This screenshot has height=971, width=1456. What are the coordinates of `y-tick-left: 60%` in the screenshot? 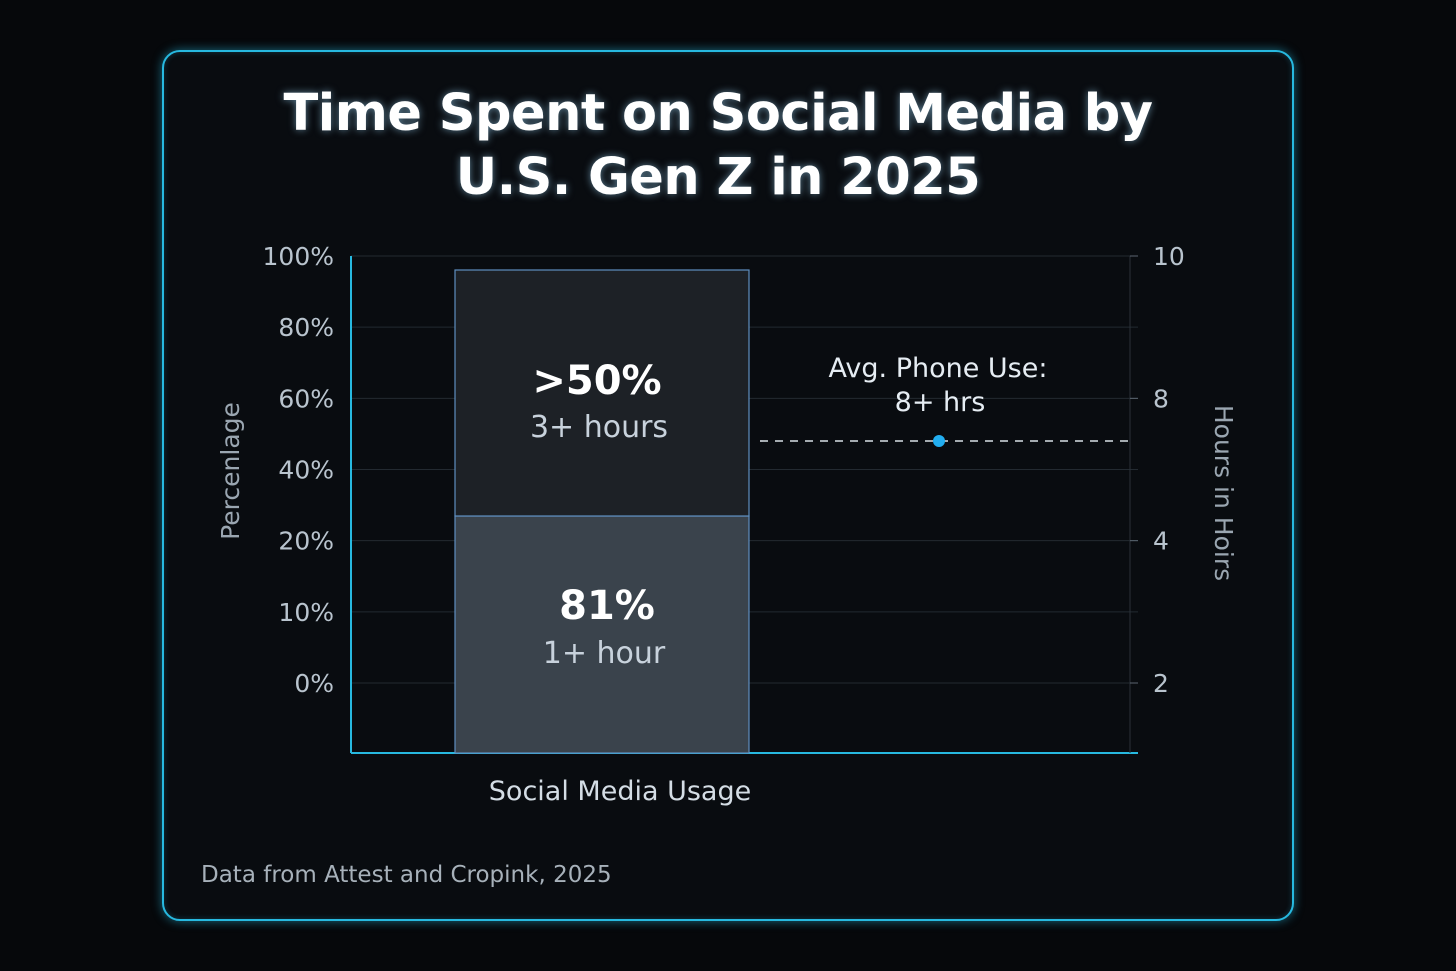 It's located at (306, 398).